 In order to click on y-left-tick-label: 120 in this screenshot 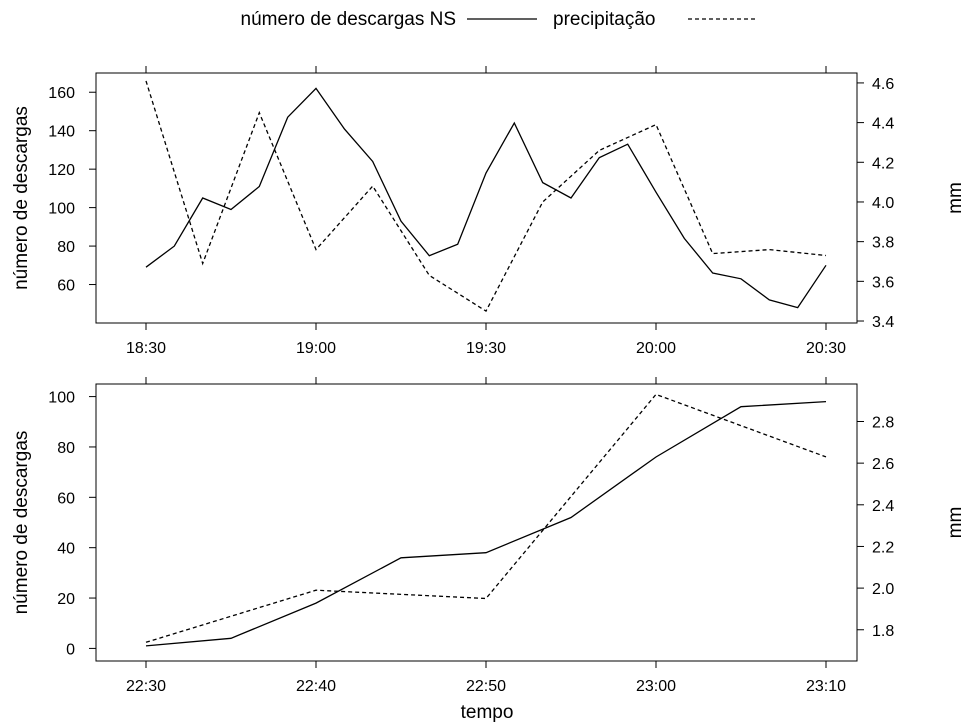, I will do `click(61, 170)`.